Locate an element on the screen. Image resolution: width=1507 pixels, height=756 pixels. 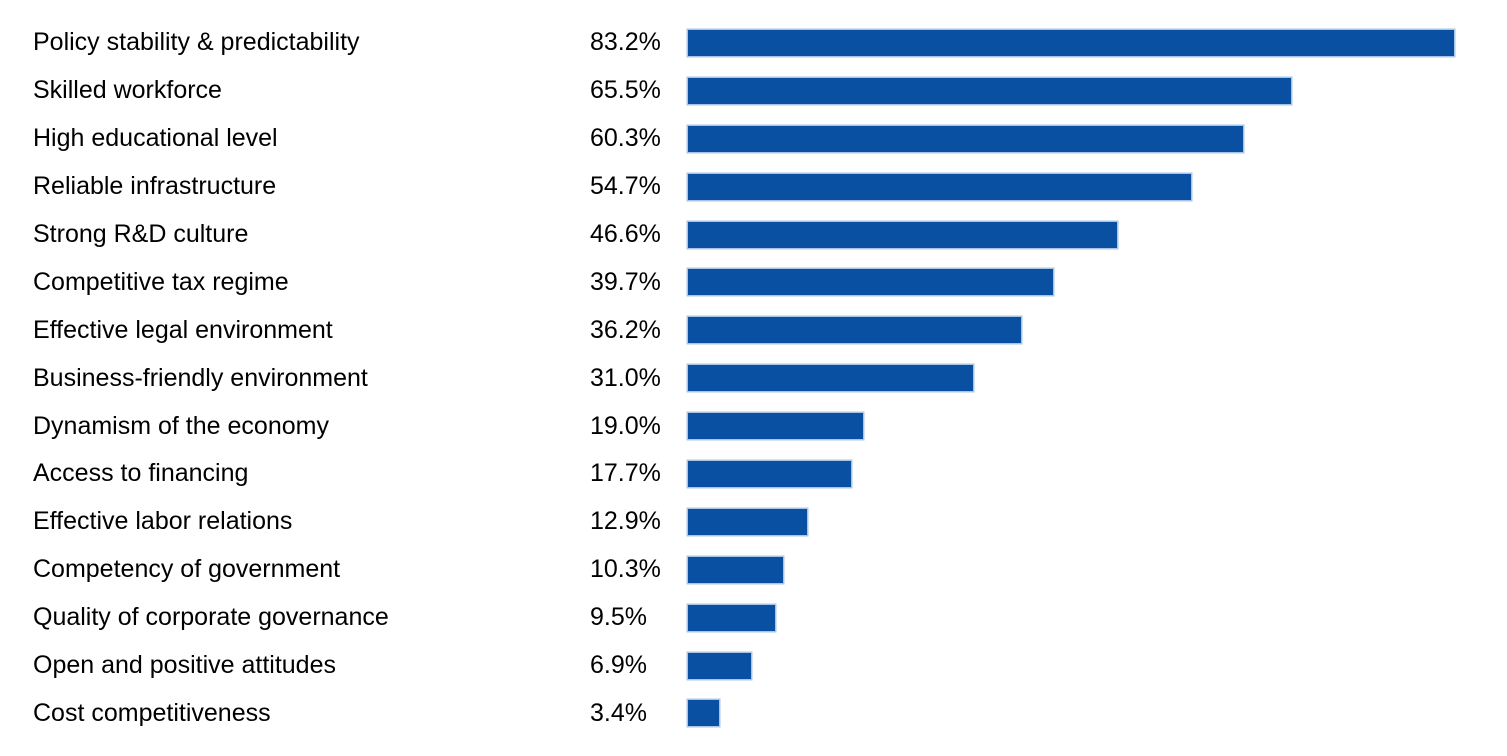
value-label: 6.9% is located at coordinates (618, 665).